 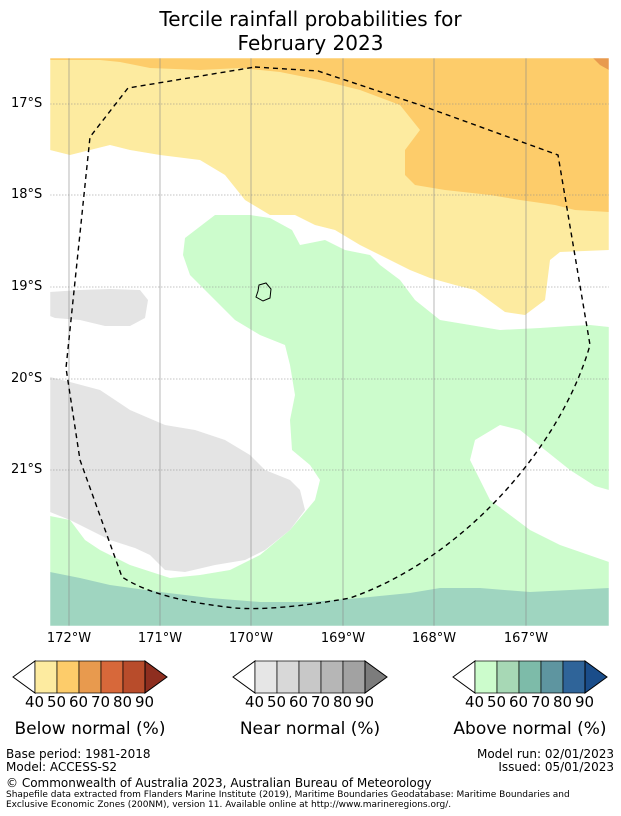 What do you see at coordinates (343, 638) in the screenshot?
I see `lon-label-169w: 169°W` at bounding box center [343, 638].